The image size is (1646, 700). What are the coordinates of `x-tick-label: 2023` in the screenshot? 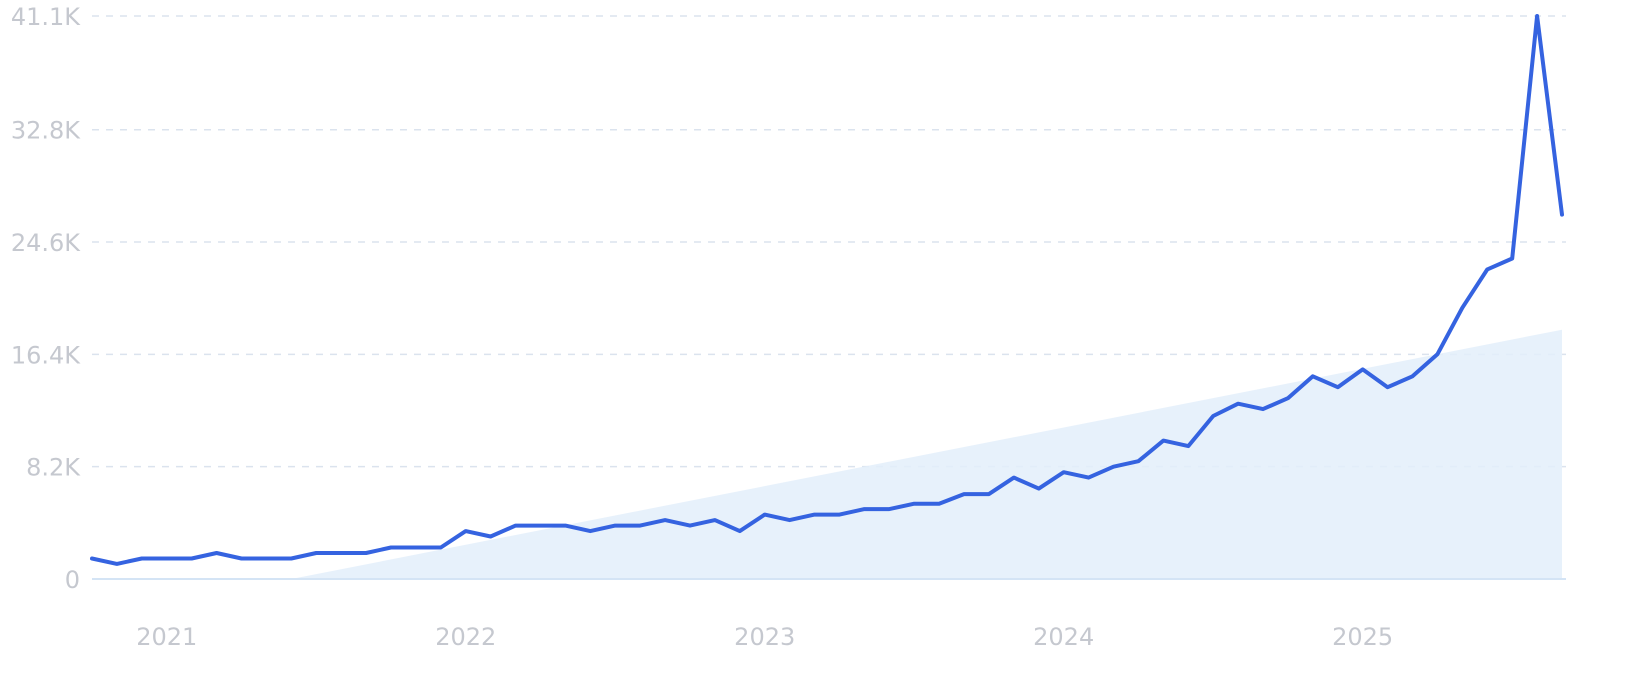 It's located at (764, 637).